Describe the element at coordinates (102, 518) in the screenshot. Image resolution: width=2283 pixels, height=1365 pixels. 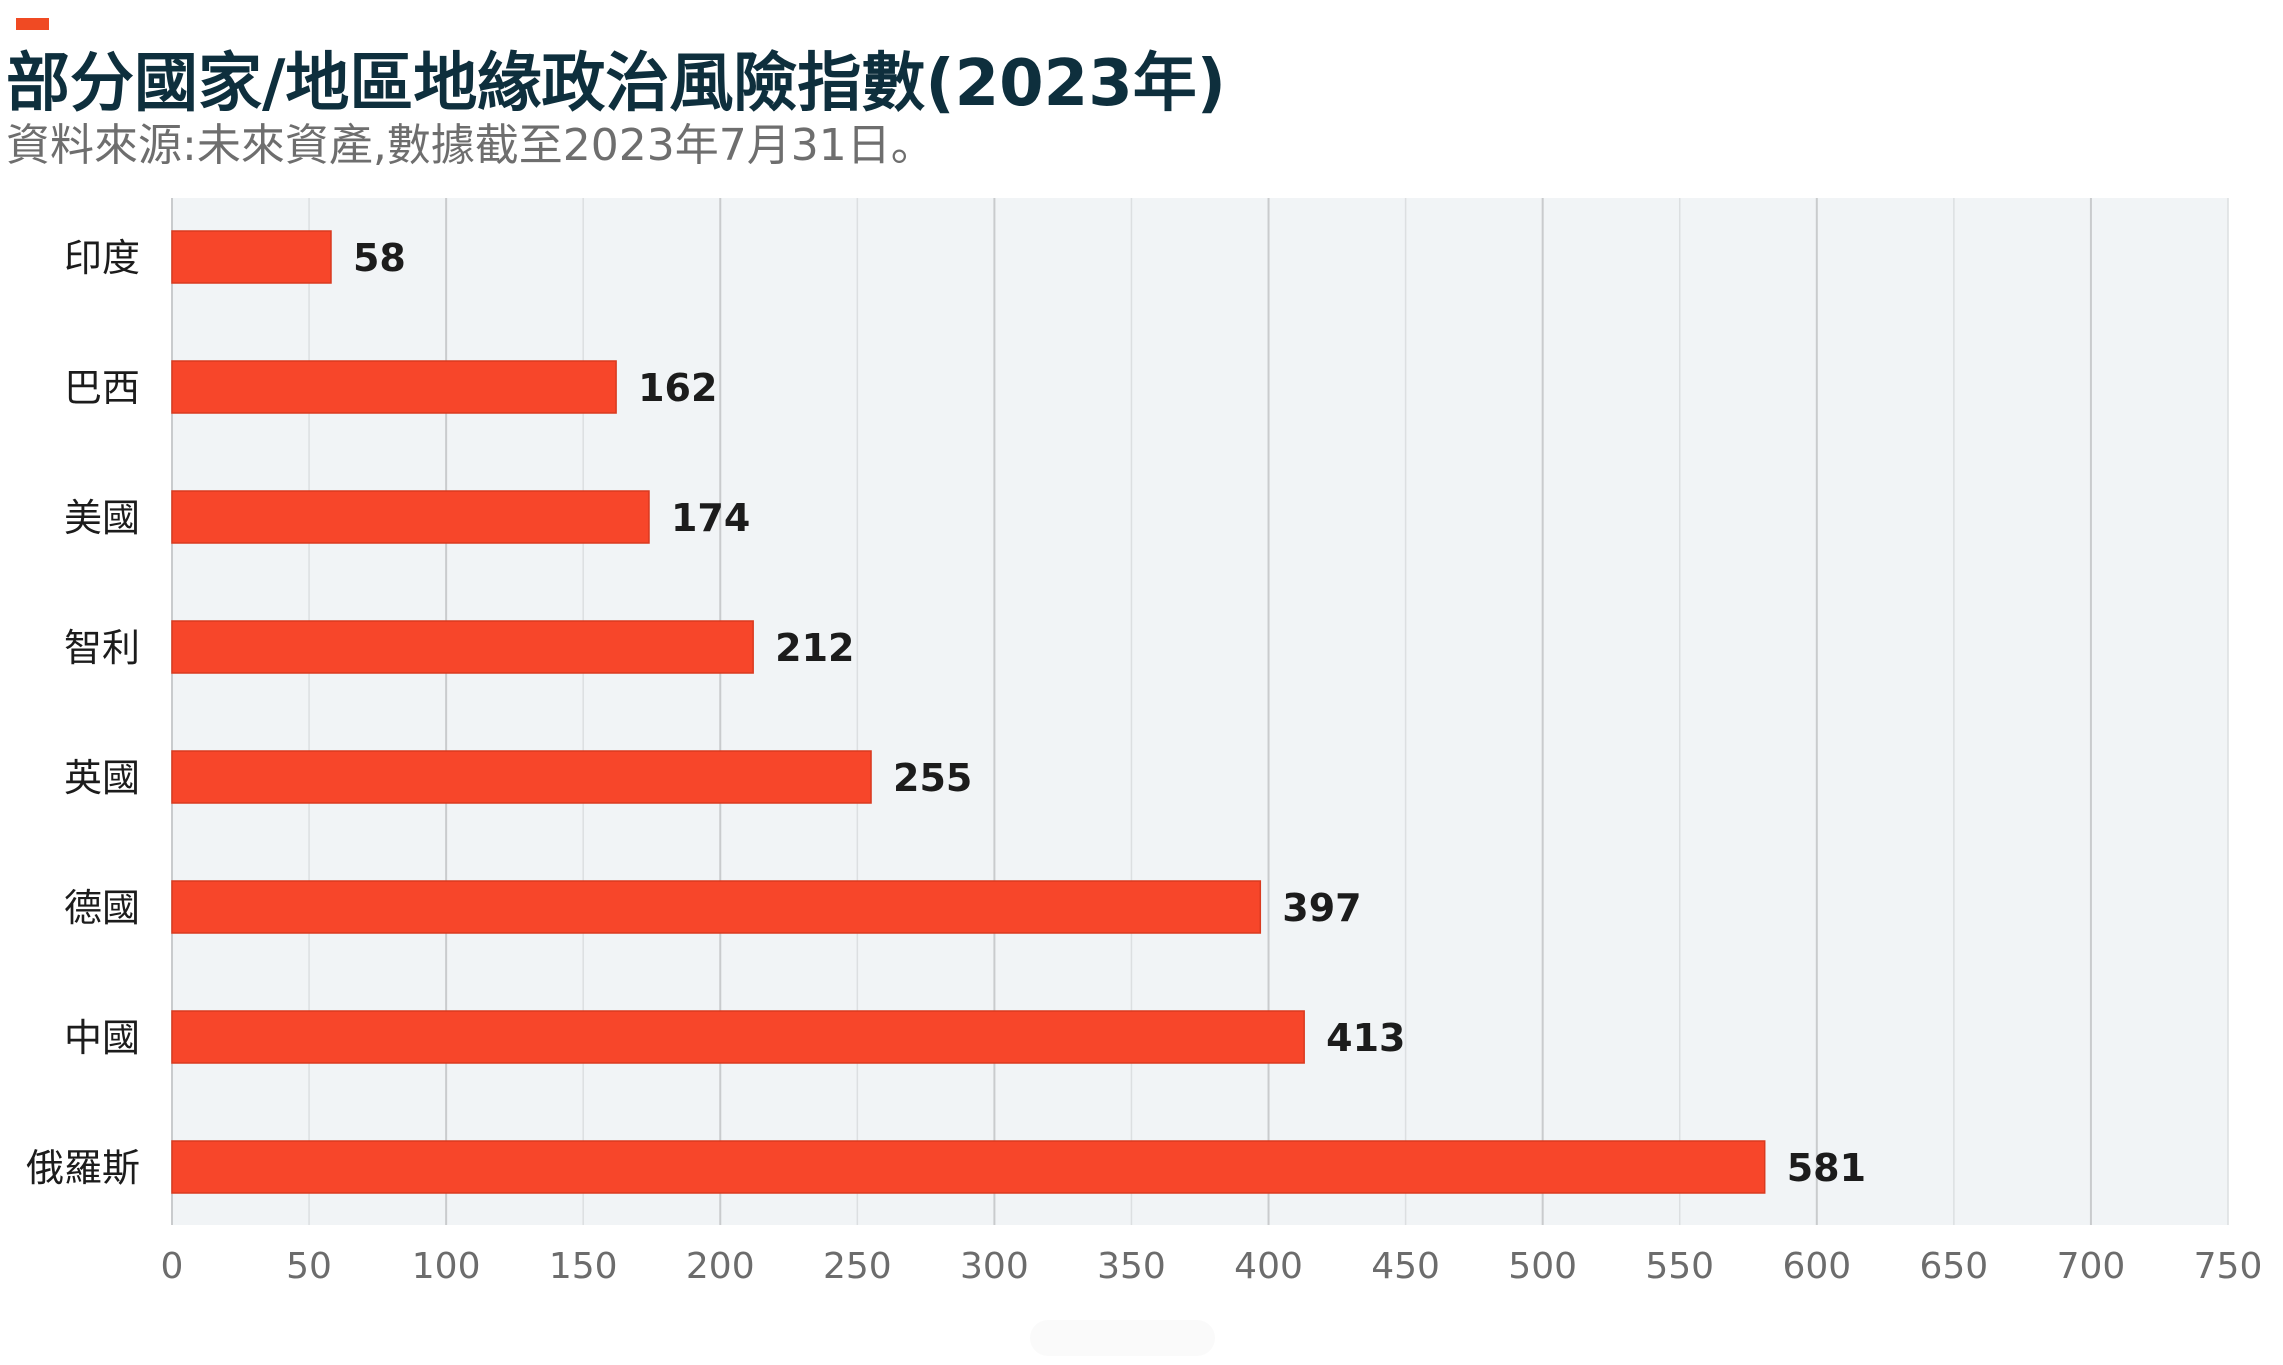
I see `category-label-2: 美國` at that location.